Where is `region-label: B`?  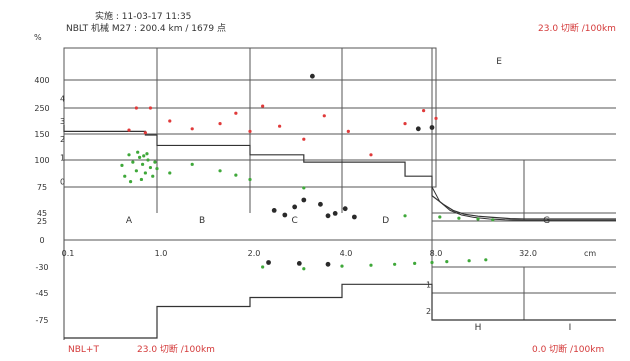
region-label: B is located at coordinates (202, 221).